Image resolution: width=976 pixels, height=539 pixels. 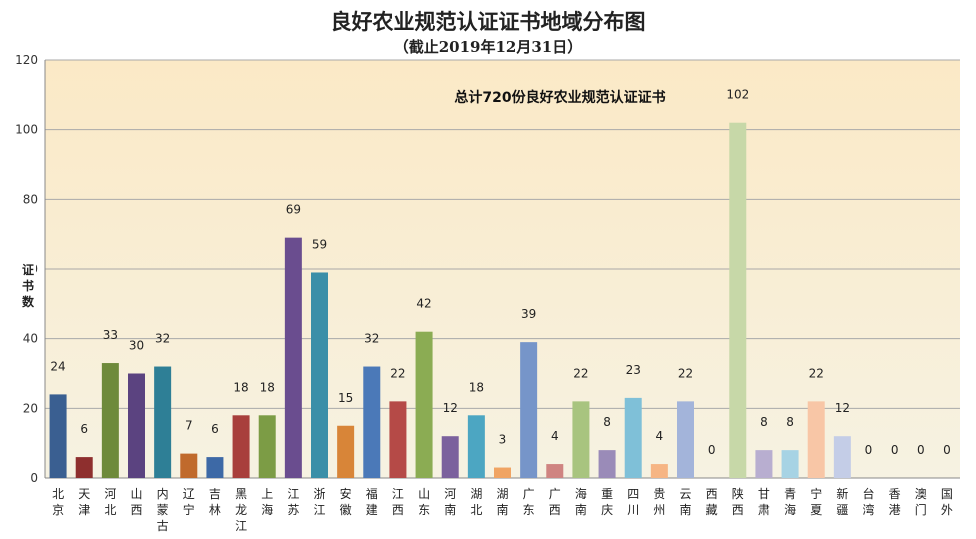 I want to click on chart-subtitle: （截止2019年12月31日）, so click(x=488, y=47).